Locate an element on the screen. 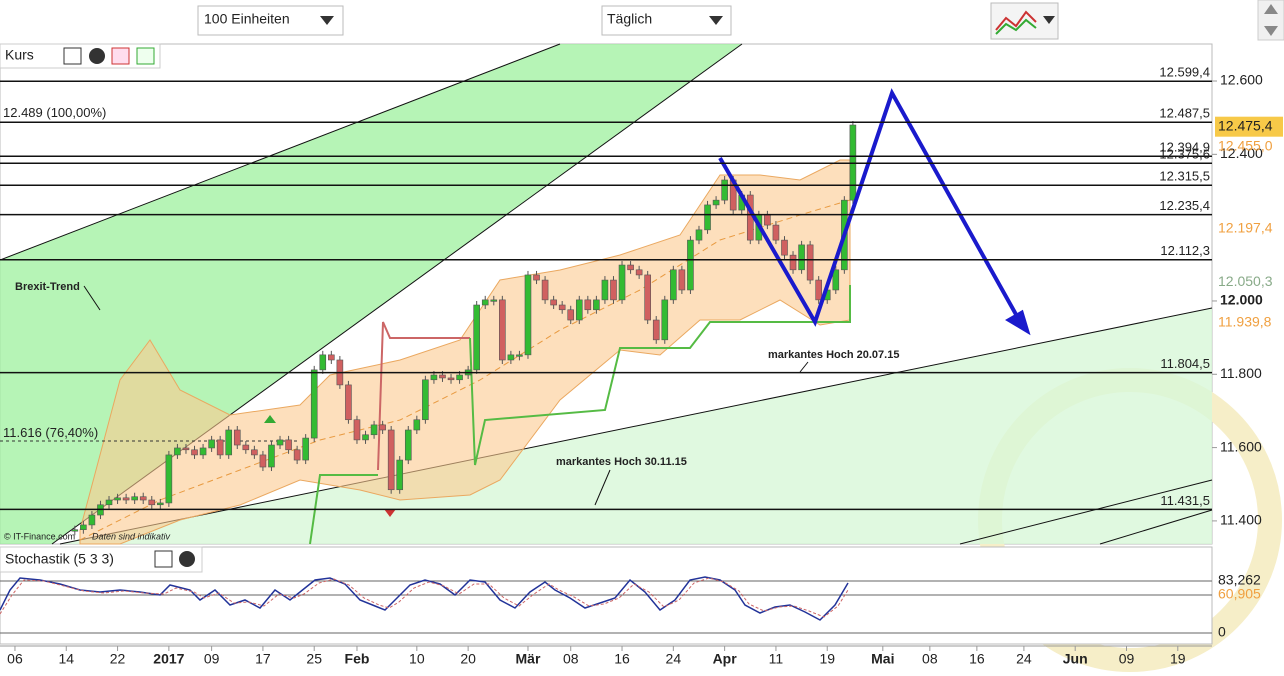  level-label: 11.804,5 is located at coordinates (1185, 363).